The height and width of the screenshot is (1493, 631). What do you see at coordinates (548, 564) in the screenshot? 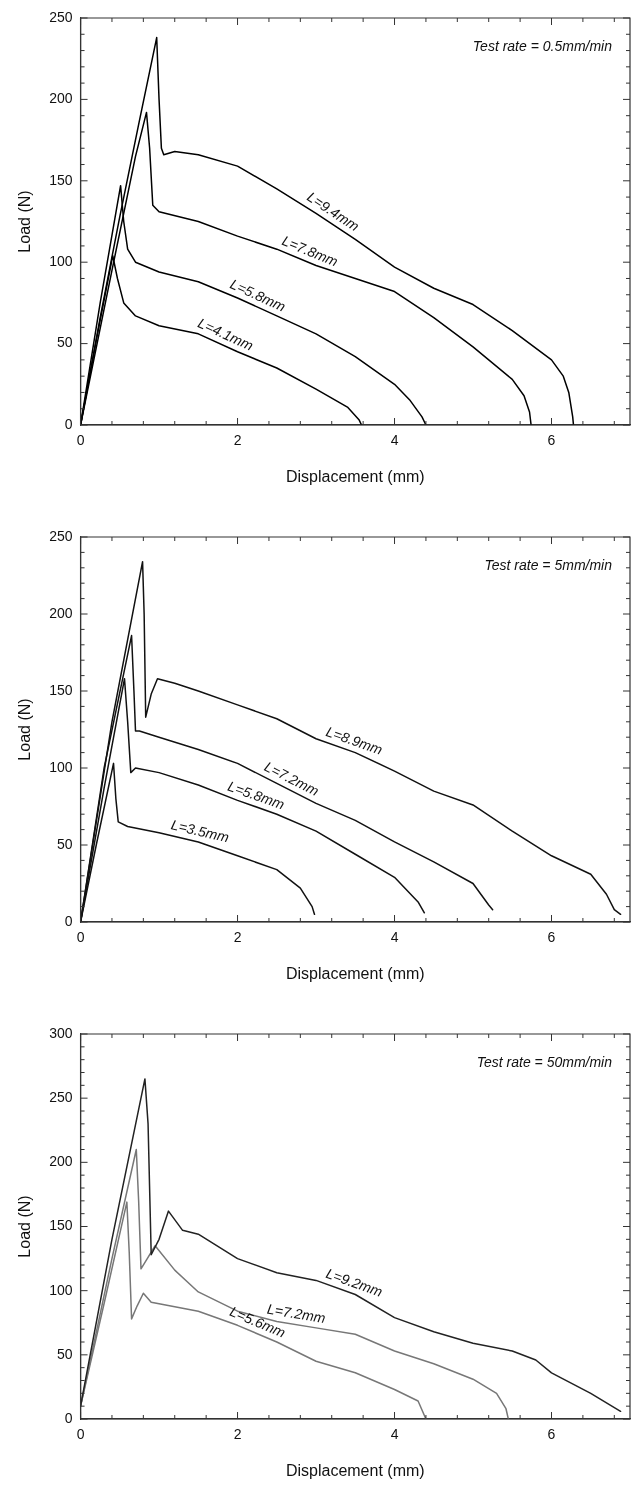
I see `annotation: Test rate = 5mm/min` at bounding box center [548, 564].